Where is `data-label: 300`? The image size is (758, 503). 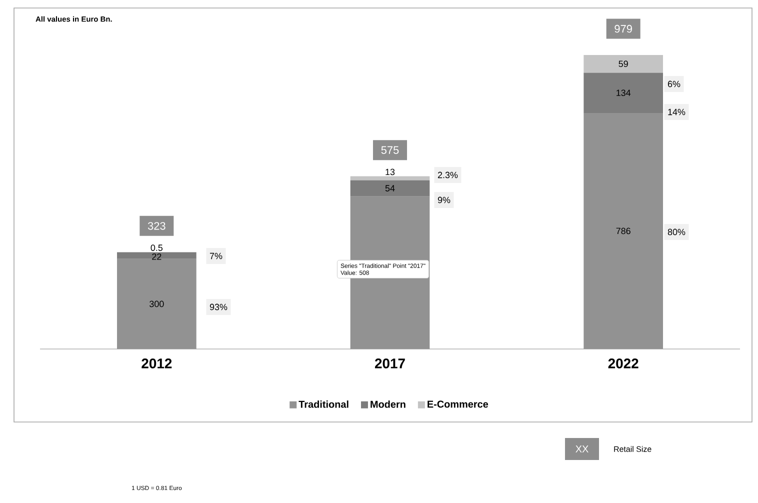
data-label: 300 is located at coordinates (157, 304).